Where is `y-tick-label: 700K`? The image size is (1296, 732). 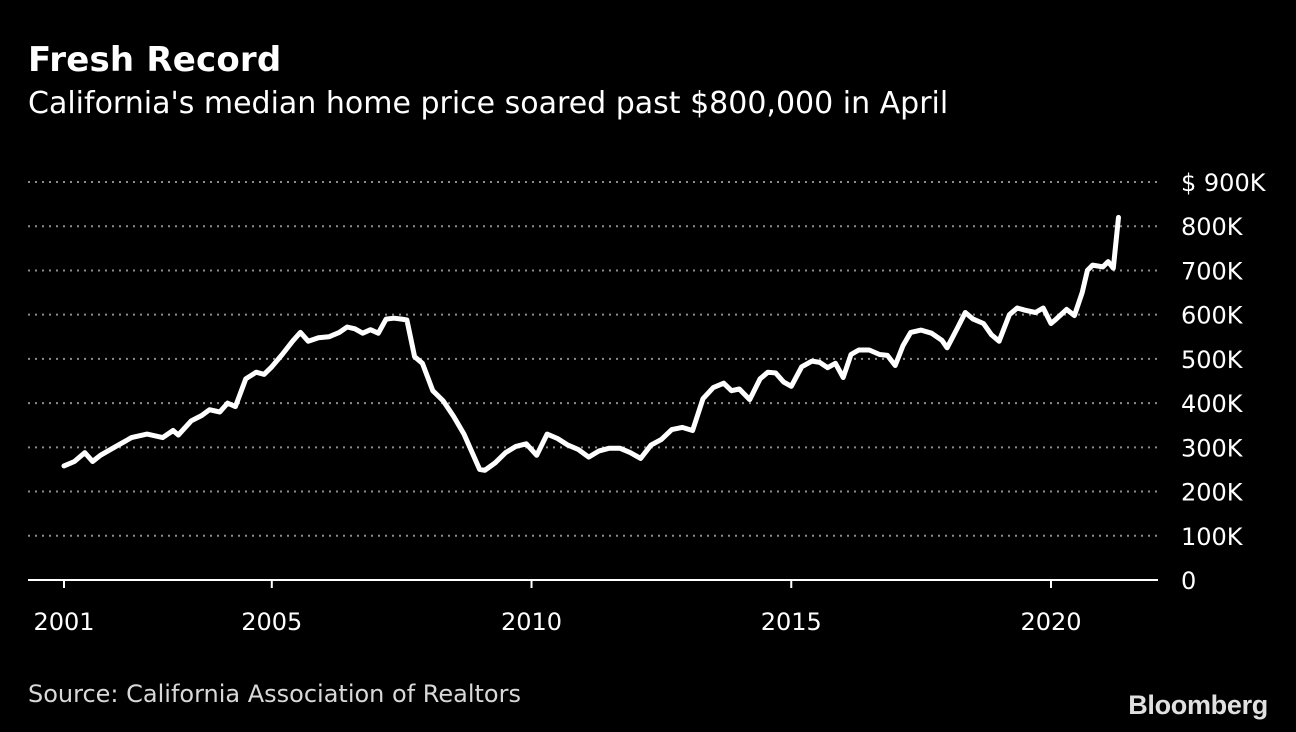 y-tick-label: 700K is located at coordinates (1212, 271).